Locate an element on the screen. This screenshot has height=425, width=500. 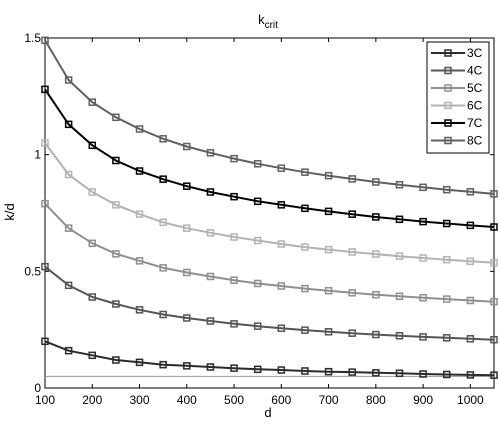
x-axis-label: d is located at coordinates (267, 412).